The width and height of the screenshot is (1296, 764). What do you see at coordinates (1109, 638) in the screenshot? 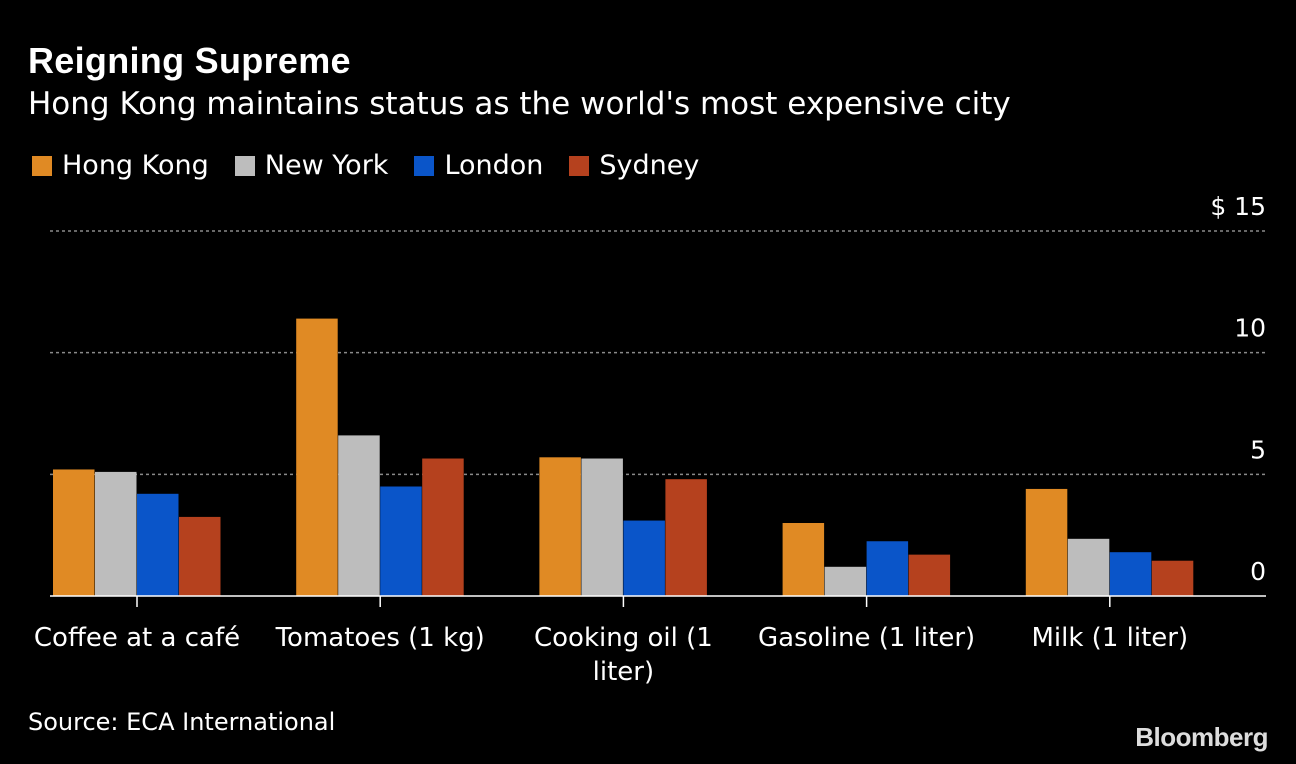
I see `x-tick-label-4: Milk (1 liter)` at bounding box center [1109, 638].